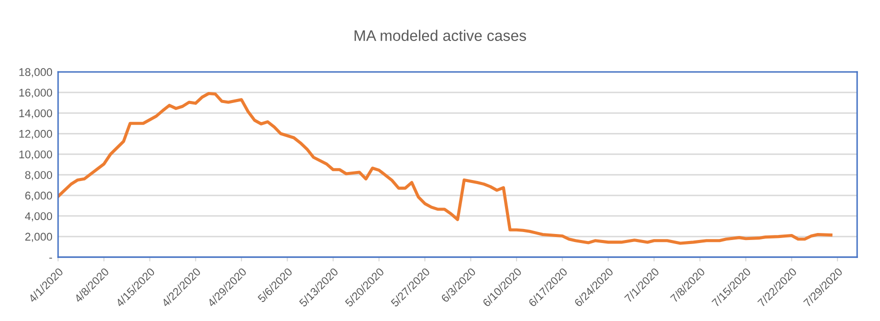 This screenshot has width=880, height=321. I want to click on y-tick-label: 18,000, so click(35, 73).